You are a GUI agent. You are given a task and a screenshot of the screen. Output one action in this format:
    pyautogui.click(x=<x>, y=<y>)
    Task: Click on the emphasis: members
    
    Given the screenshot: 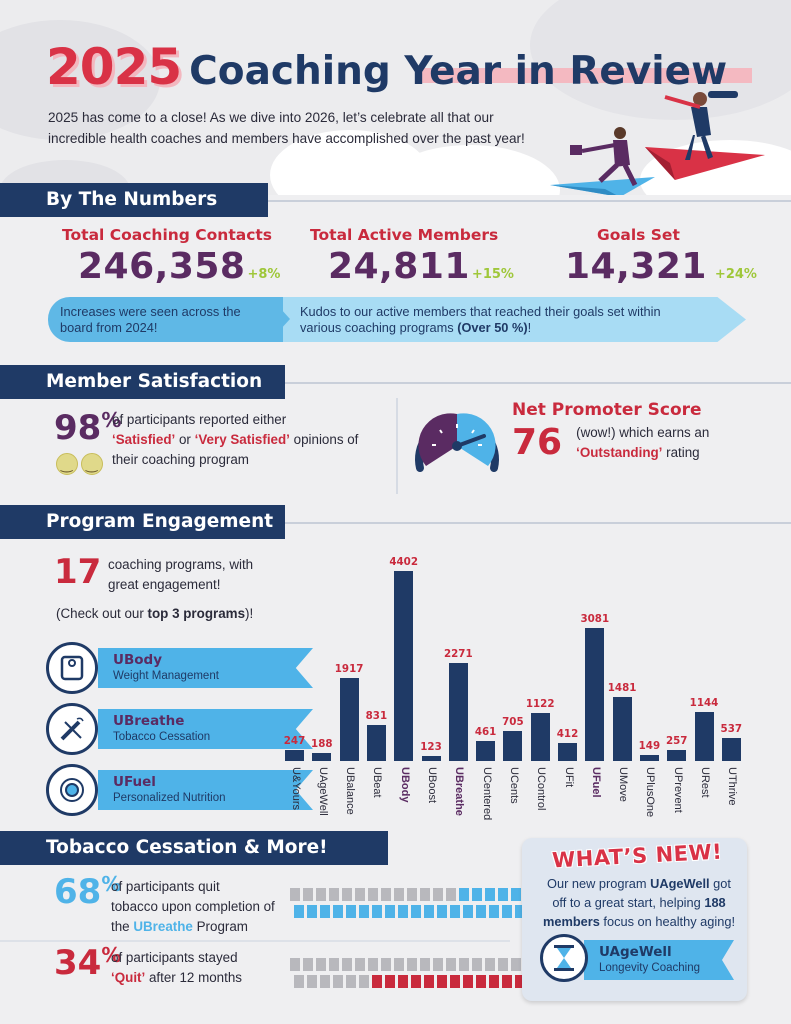 What is the action you would take?
    pyautogui.click(x=571, y=921)
    